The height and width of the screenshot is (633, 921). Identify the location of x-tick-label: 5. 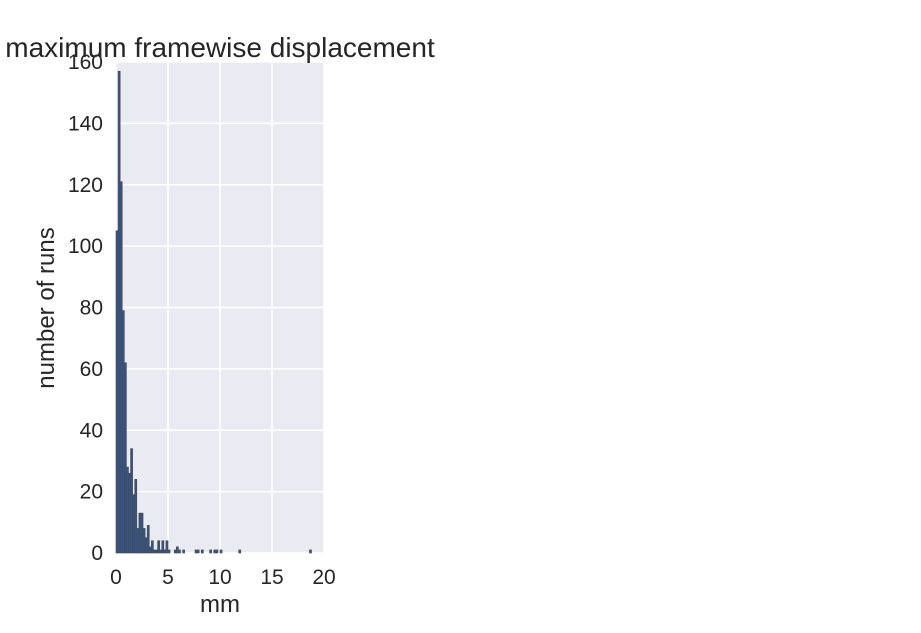
(168, 577).